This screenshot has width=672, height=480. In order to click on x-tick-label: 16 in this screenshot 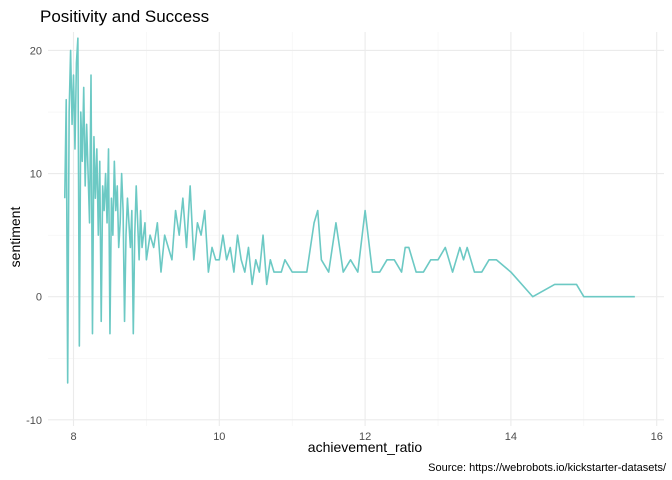, I will do `click(657, 437)`.